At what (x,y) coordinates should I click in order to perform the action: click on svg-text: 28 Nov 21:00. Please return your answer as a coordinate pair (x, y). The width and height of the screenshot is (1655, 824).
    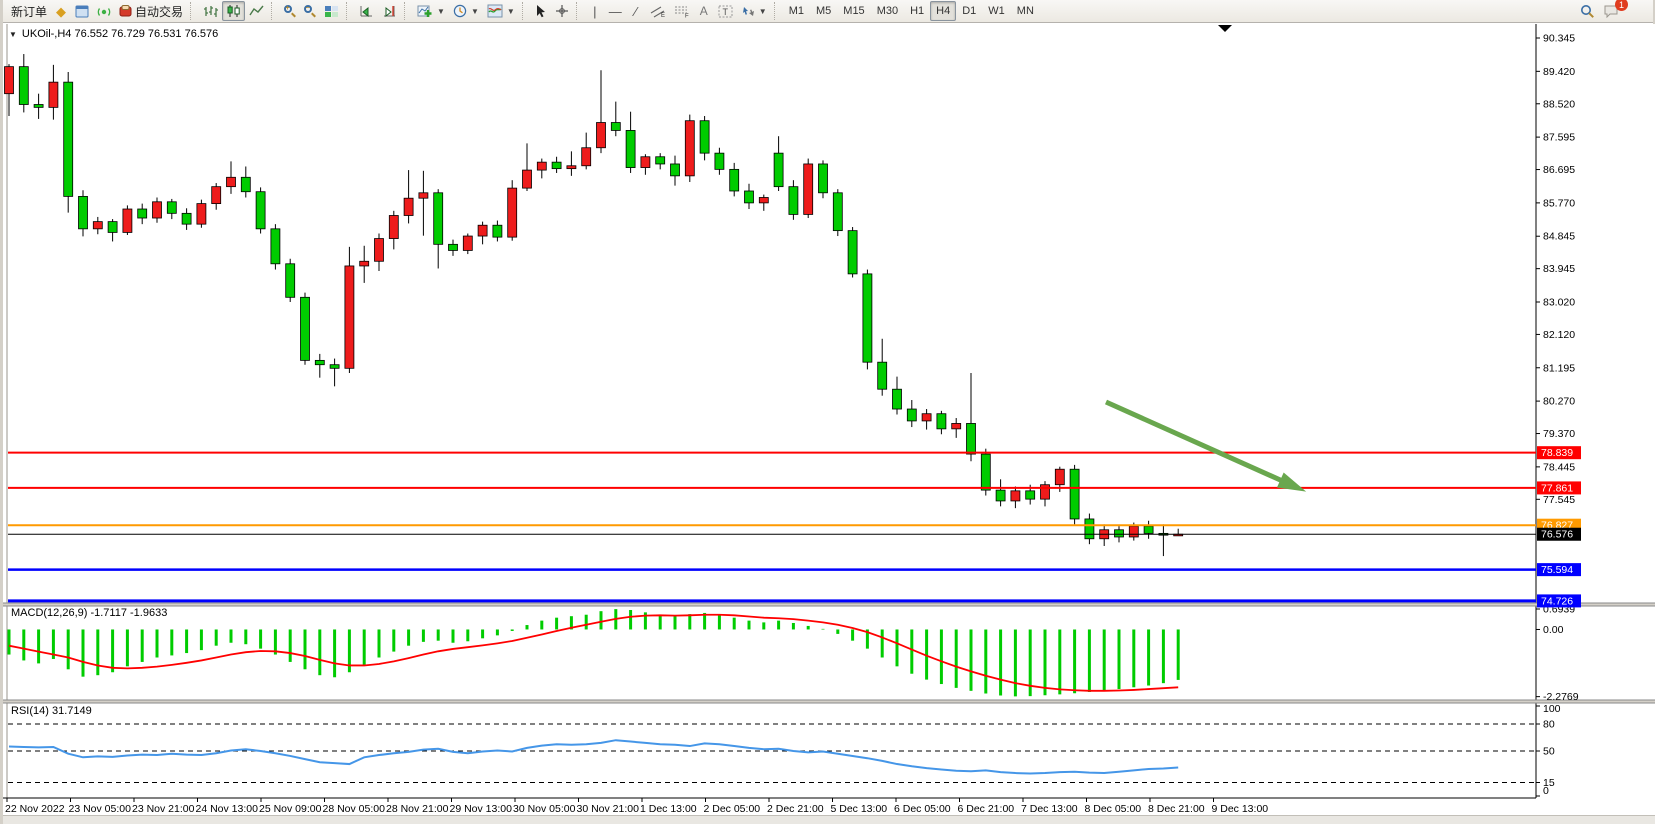
    Looking at the image, I should click on (417, 809).